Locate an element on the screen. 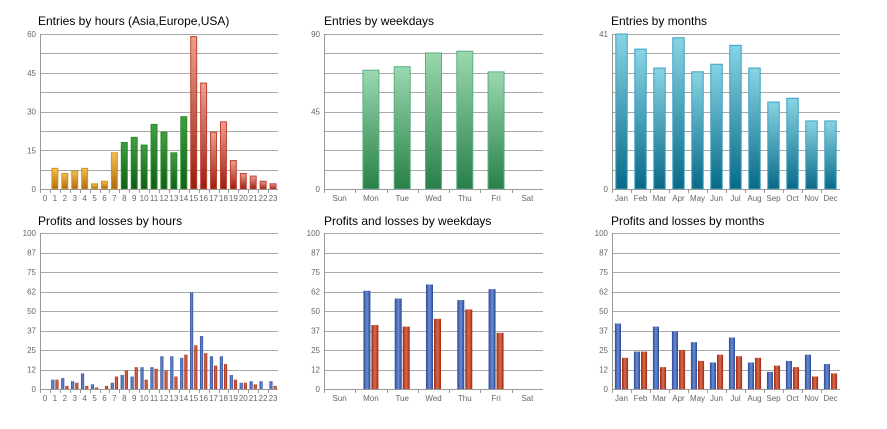  x-tick-label: Oct is located at coordinates (792, 398).